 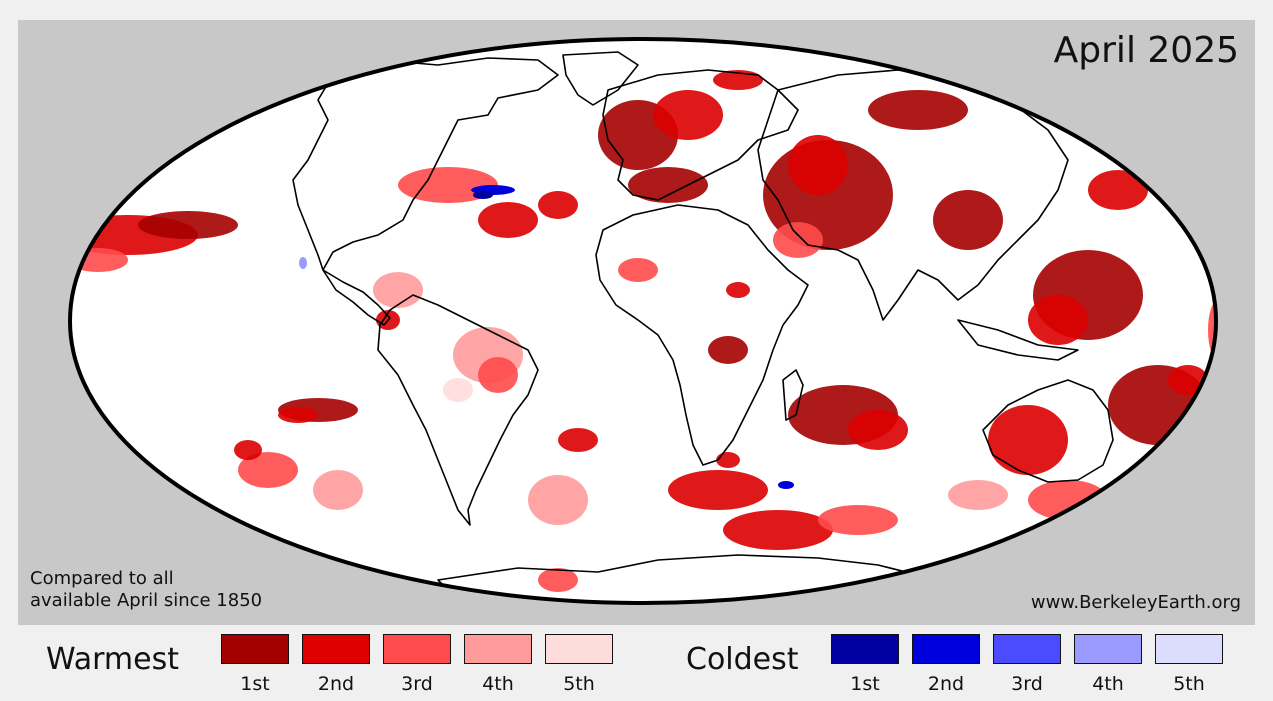 I want to click on warmest-label-2nd: 2nd, so click(x=336, y=684).